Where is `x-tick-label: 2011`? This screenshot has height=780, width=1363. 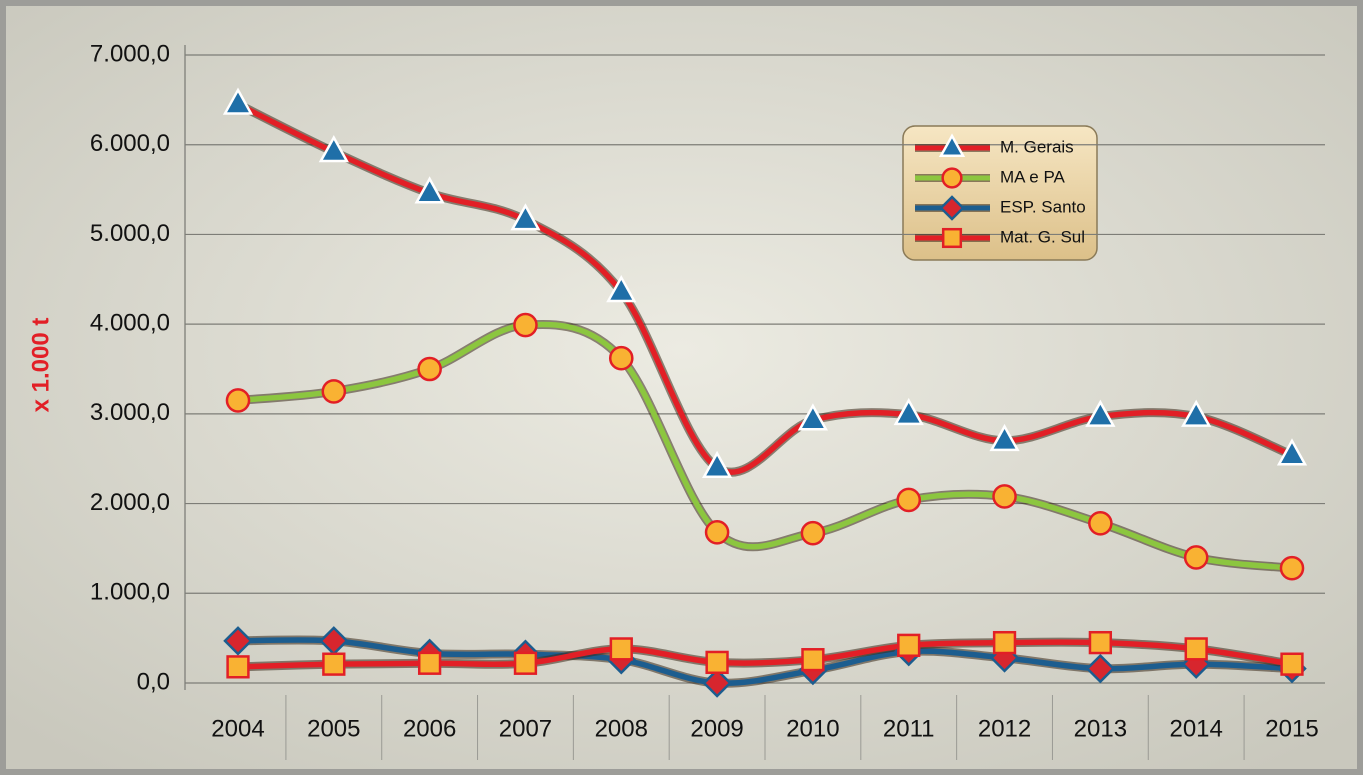
x-tick-label: 2011 is located at coordinates (909, 728).